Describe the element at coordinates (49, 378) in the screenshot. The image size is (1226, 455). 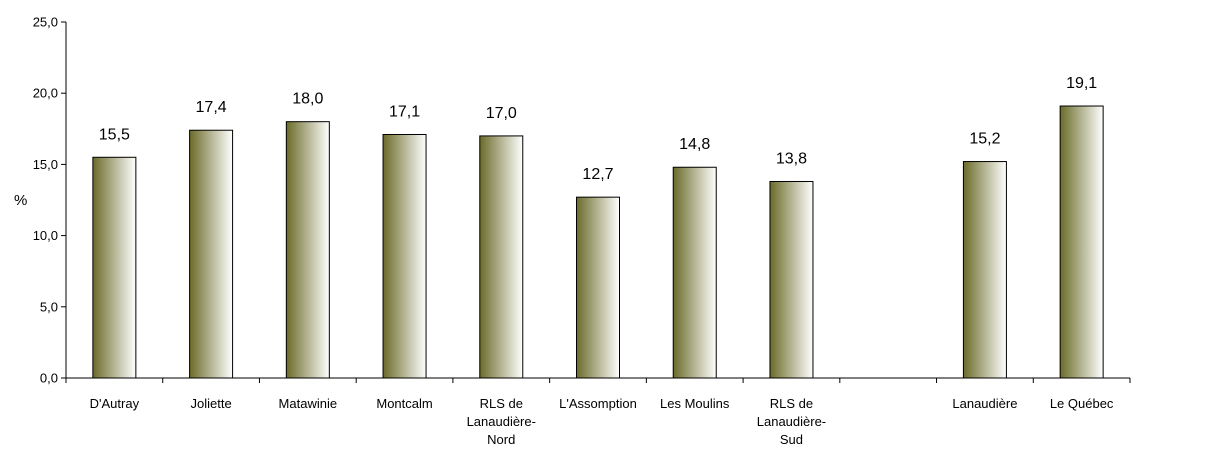
I see `y-tick-label: 0,0` at that location.